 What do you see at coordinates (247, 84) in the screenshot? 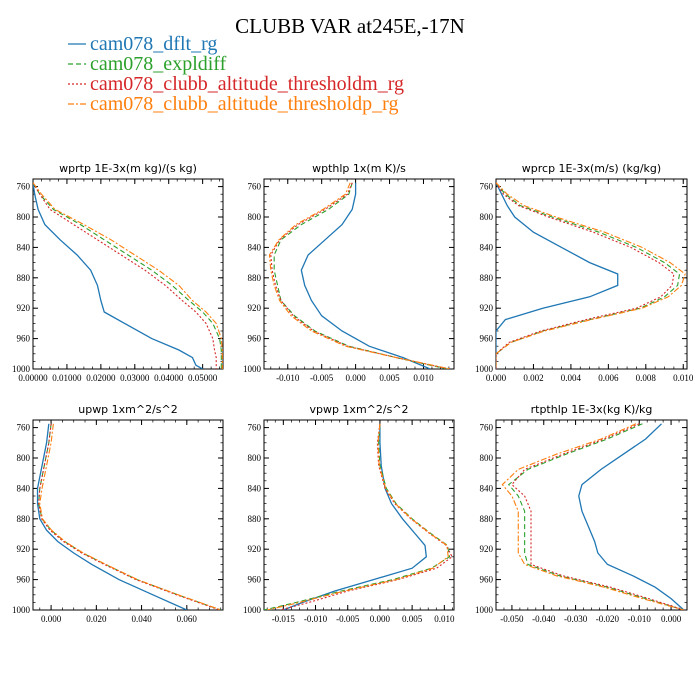
I see `legend-entry: cam078_clubb_altitude_thresholdm_rg` at bounding box center [247, 84].